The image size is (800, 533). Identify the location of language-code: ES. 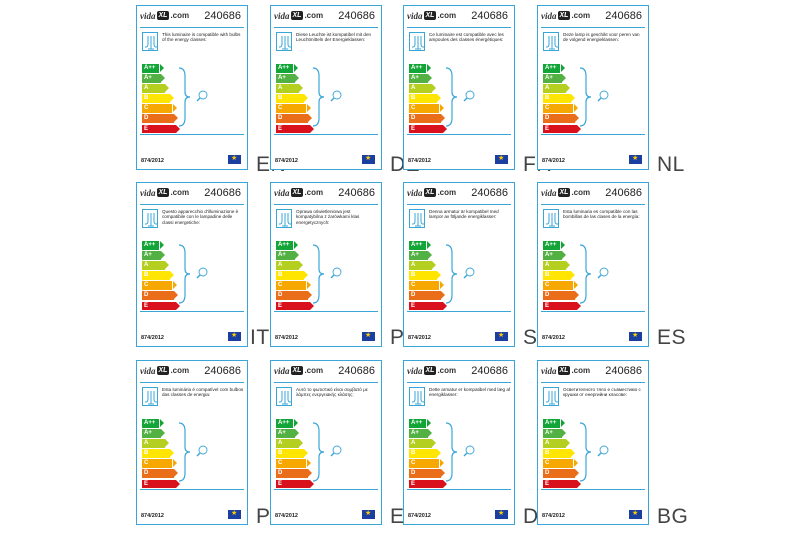
(672, 337).